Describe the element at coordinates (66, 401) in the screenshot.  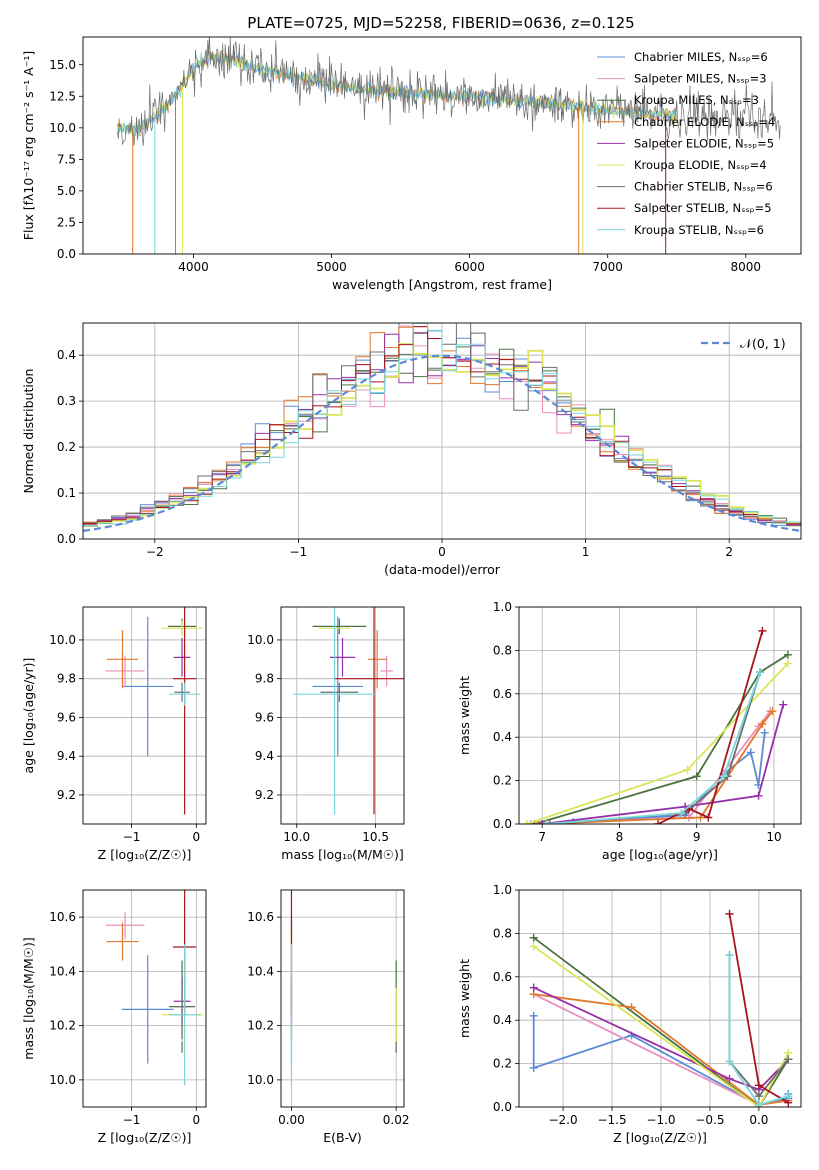
I see `y-tick-label: 0.3` at that location.